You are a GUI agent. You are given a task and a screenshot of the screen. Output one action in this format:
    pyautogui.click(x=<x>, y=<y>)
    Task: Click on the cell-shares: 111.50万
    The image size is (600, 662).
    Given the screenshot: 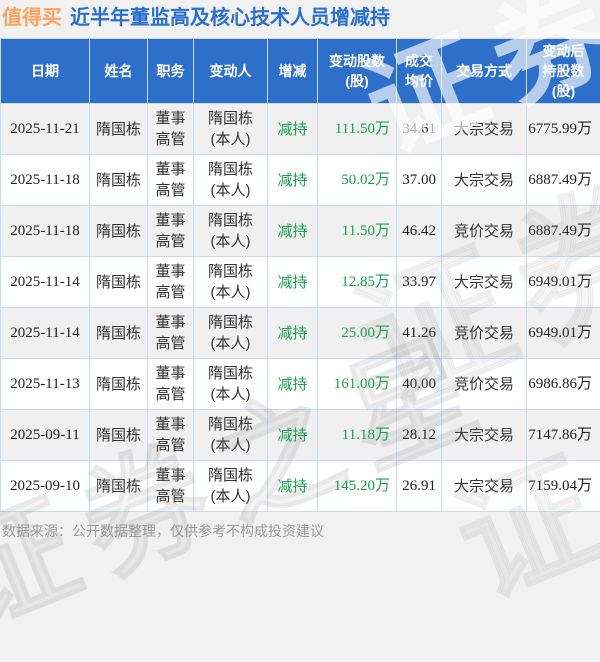 What is the action you would take?
    pyautogui.click(x=357, y=129)
    